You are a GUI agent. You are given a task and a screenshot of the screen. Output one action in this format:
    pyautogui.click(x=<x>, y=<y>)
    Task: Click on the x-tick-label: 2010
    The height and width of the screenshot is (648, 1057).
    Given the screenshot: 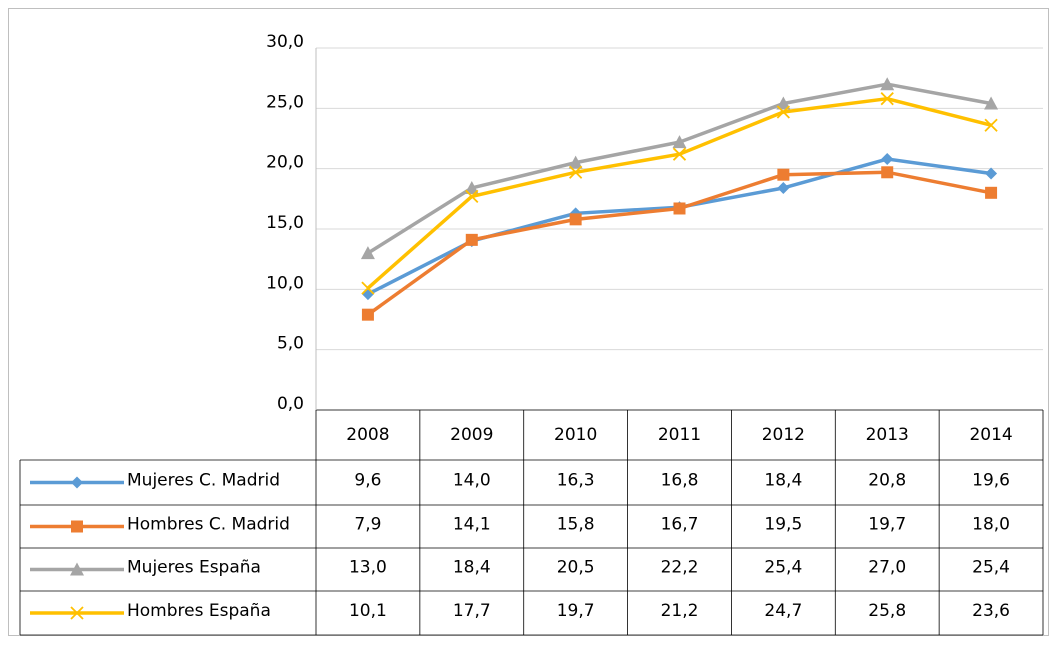 What is the action you would take?
    pyautogui.click(x=575, y=435)
    